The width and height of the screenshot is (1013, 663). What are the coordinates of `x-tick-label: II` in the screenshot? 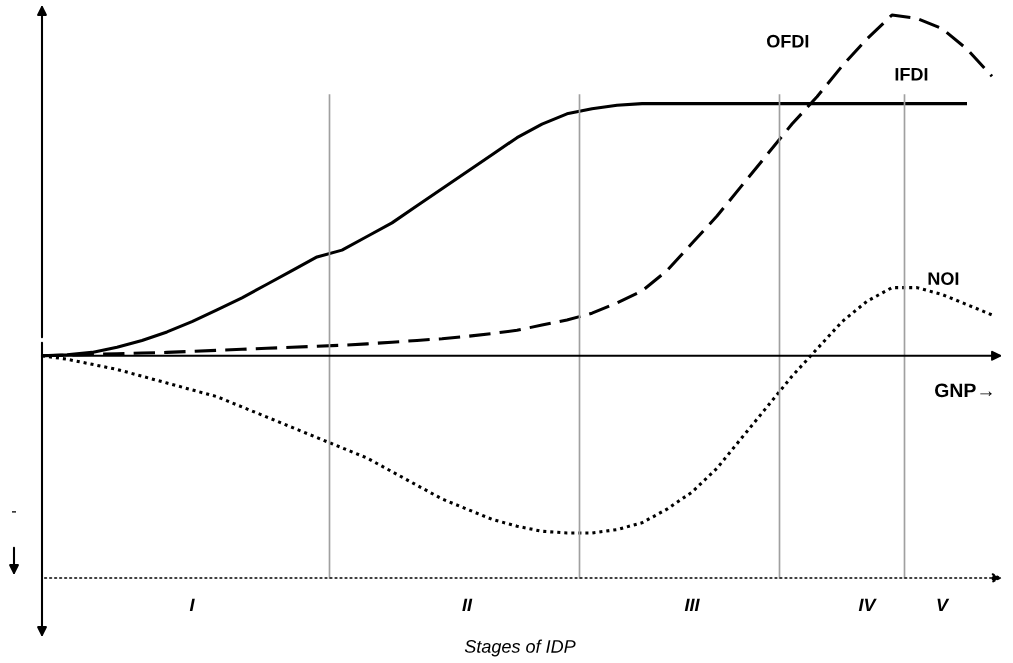 It's located at (467, 605).